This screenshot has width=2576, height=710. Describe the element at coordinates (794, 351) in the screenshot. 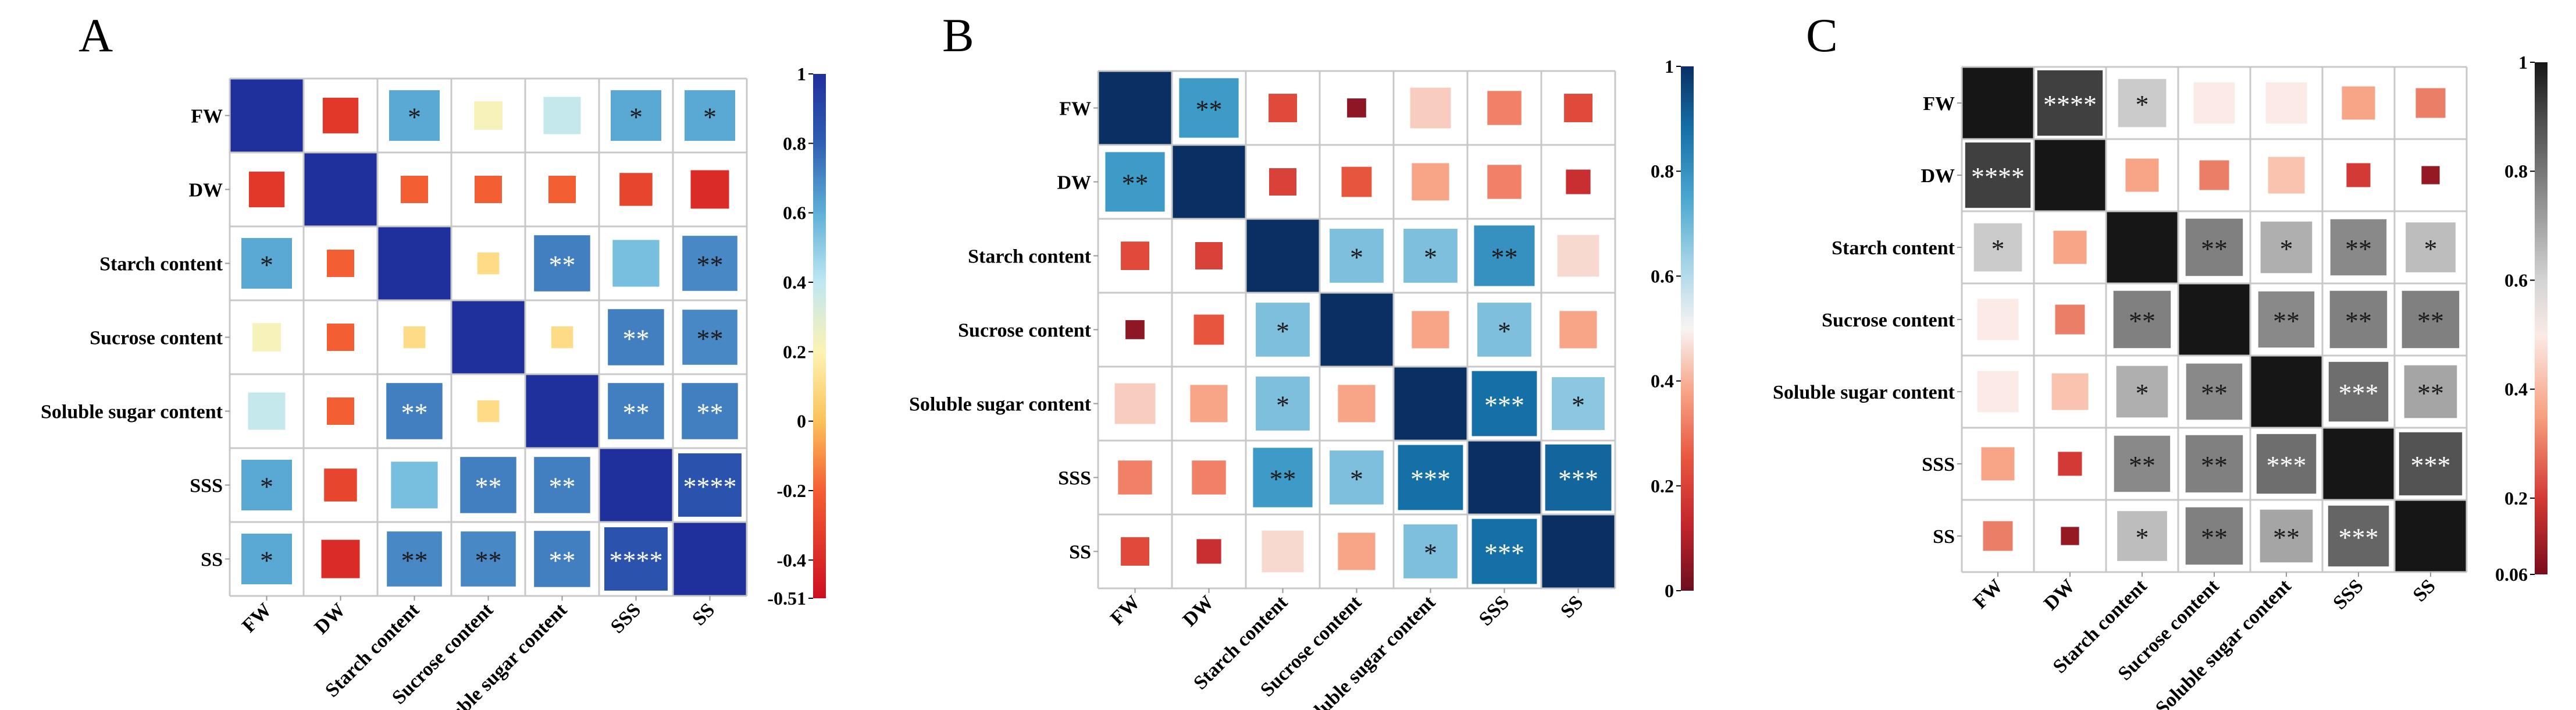

I see `colorbar-tick-label: 0.2` at that location.